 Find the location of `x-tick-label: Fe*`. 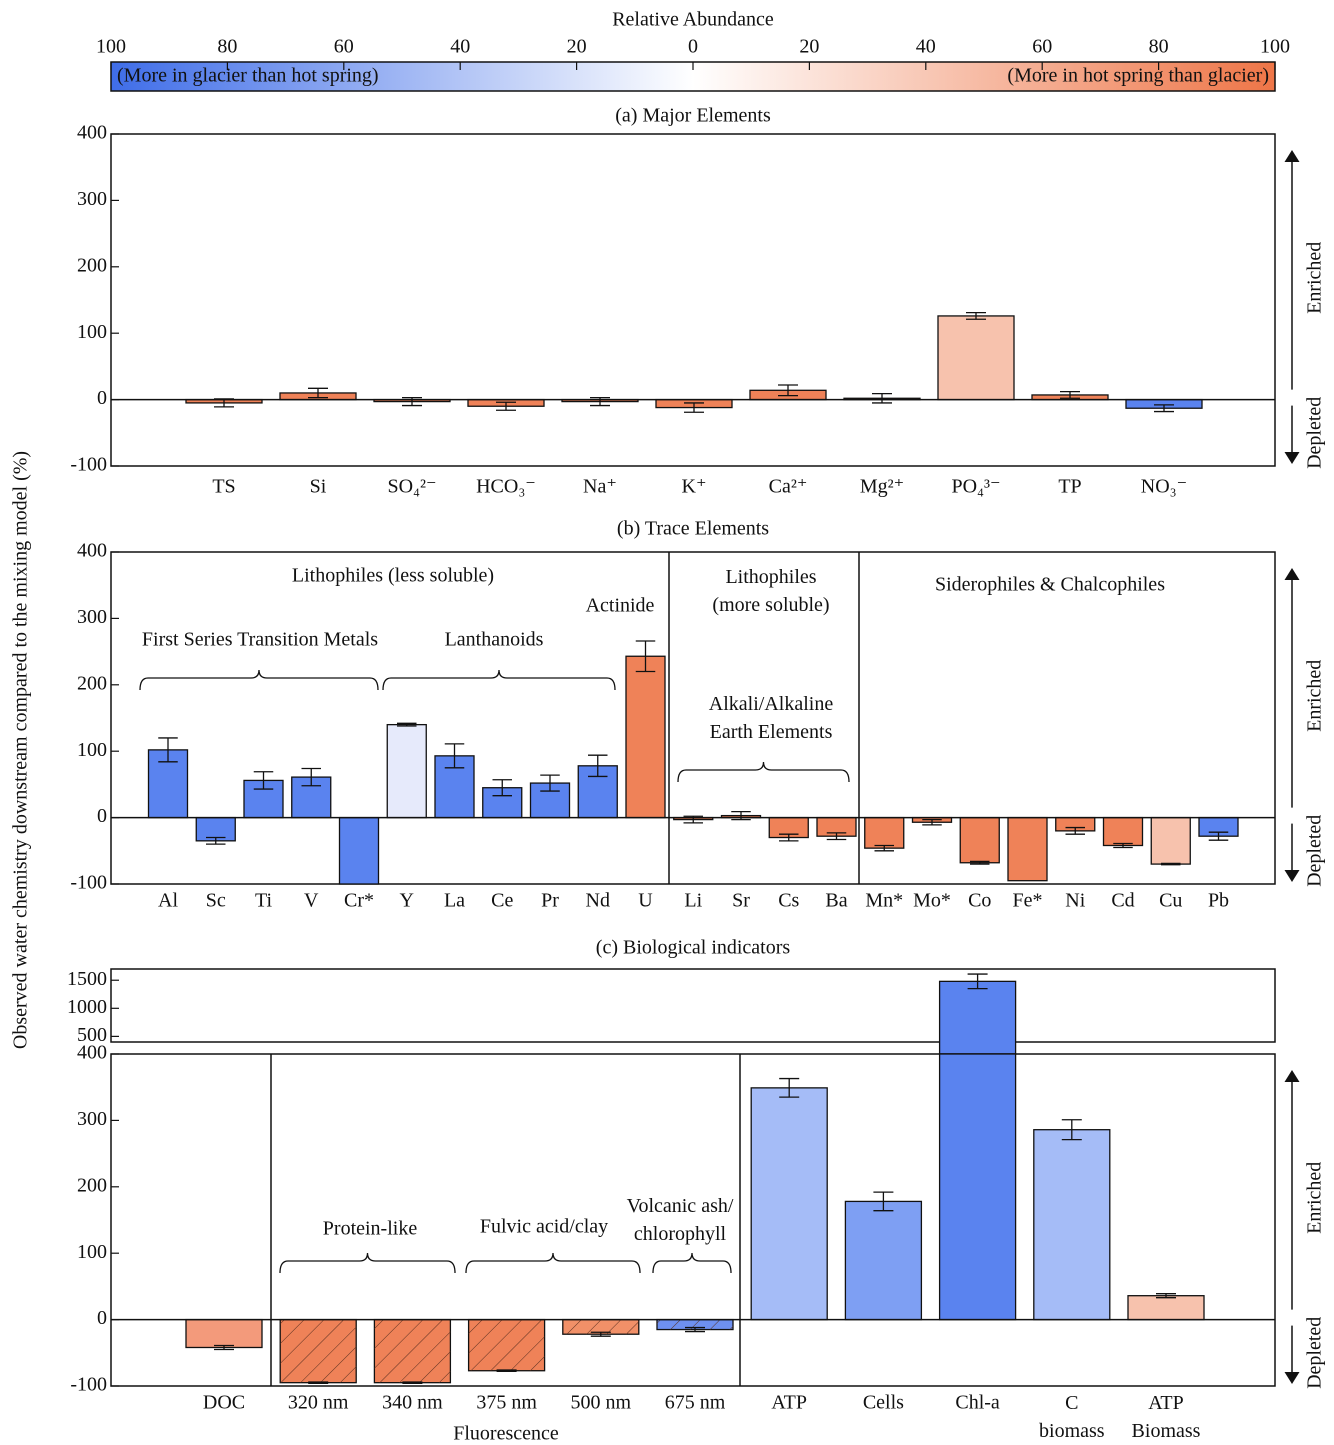

x-tick-label: Fe* is located at coordinates (1028, 901).